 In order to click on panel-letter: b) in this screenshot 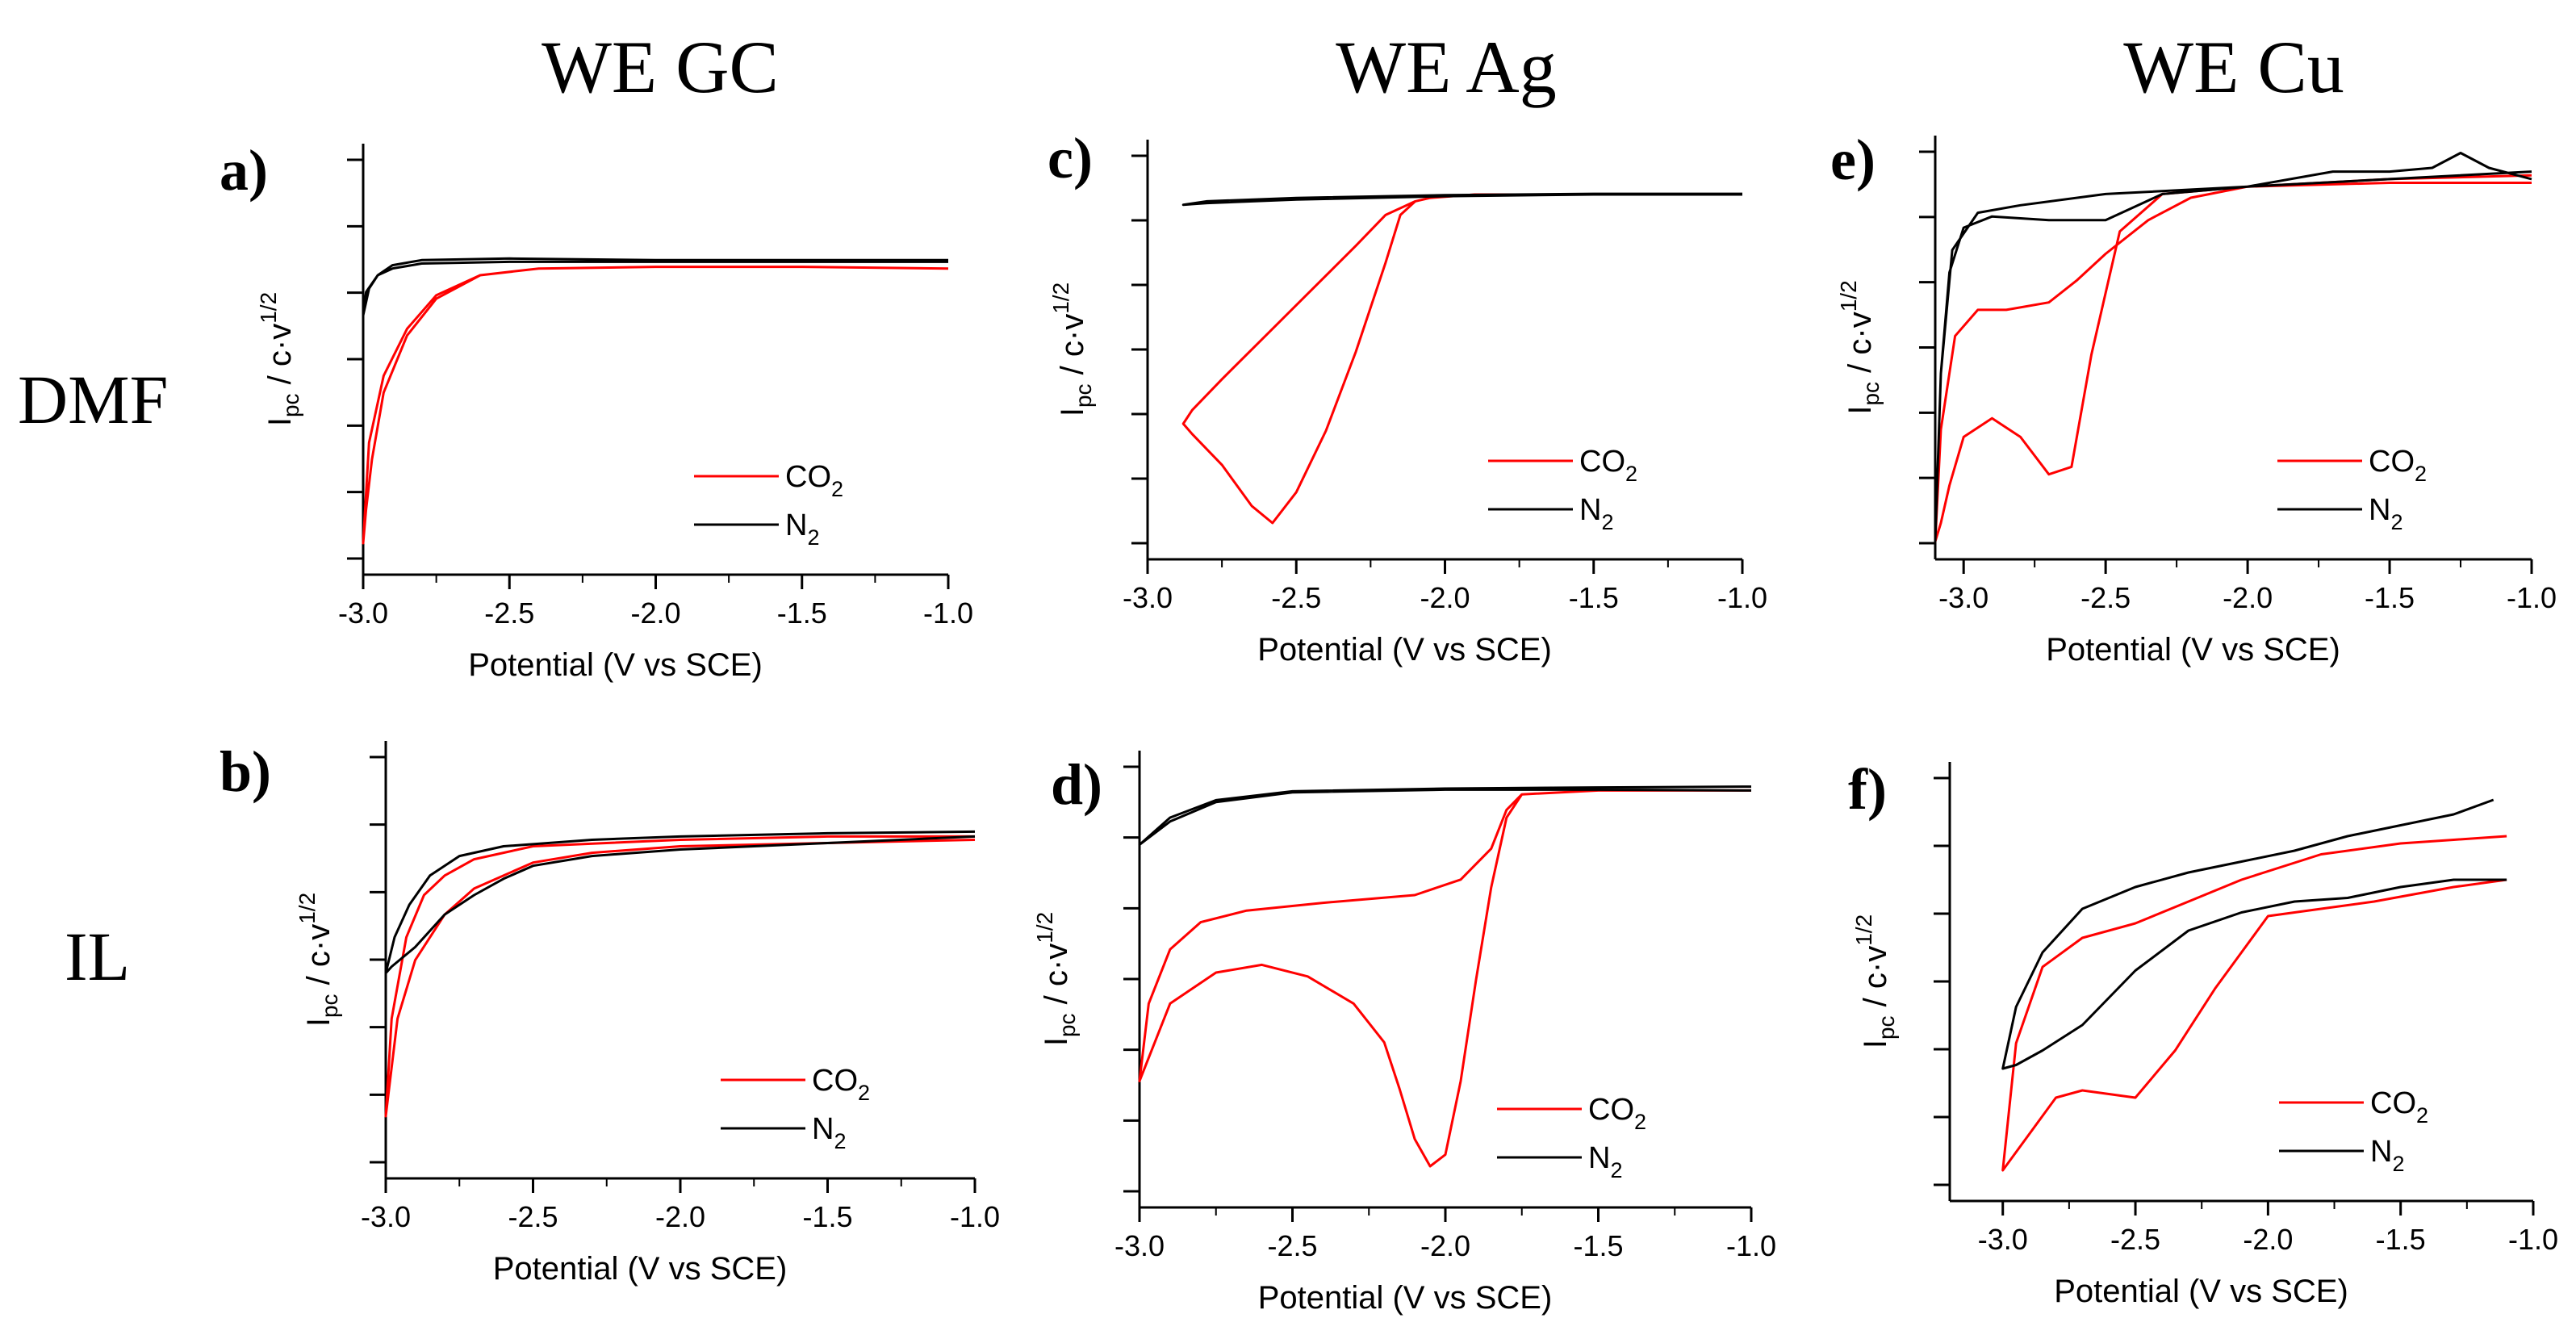, I will do `click(245, 771)`.